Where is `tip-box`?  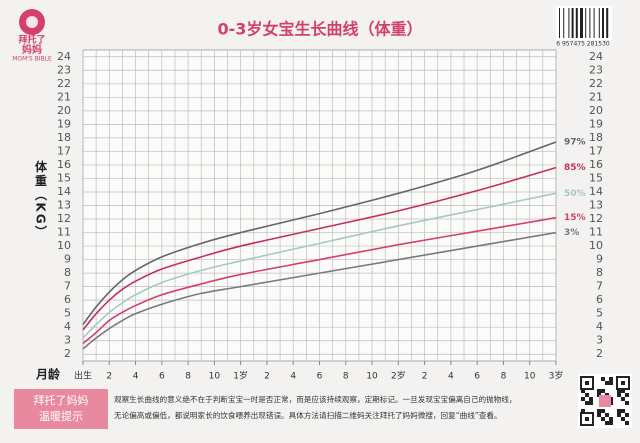 tip-box is located at coordinates (61, 409).